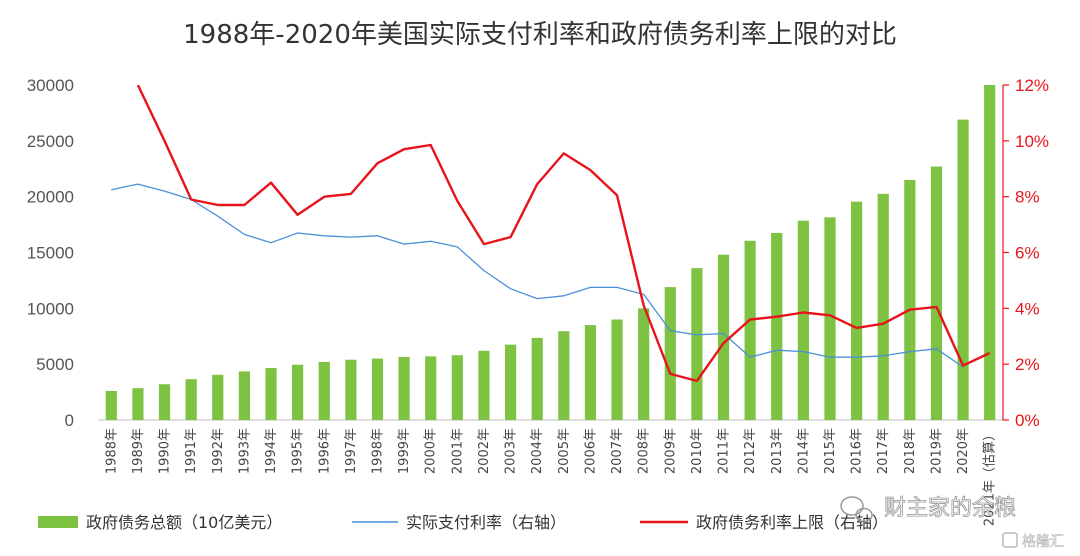 The image size is (1080, 556). What do you see at coordinates (218, 451) in the screenshot?
I see `x-tick-label: 1992年` at bounding box center [218, 451].